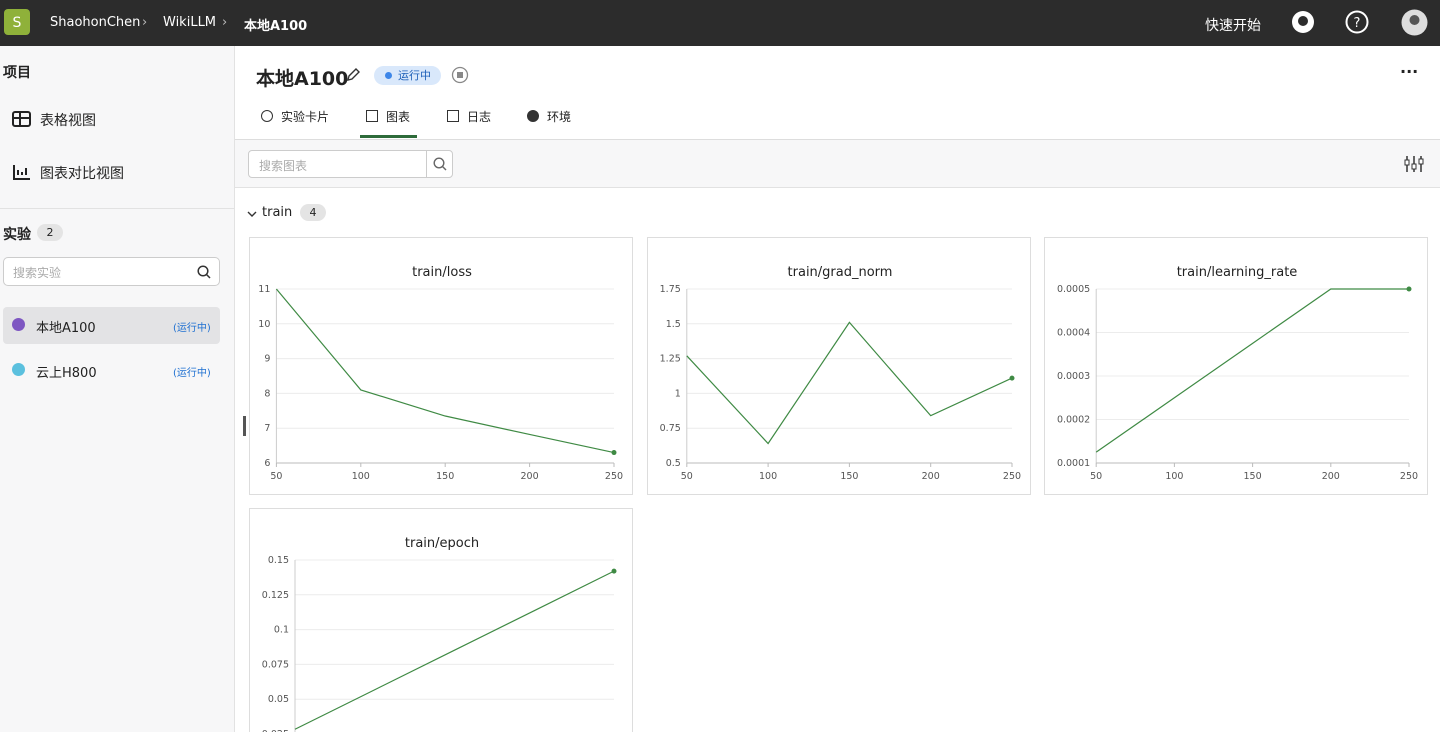 The height and width of the screenshot is (732, 1440). What do you see at coordinates (21, 119) in the screenshot?
I see `table-icon` at bounding box center [21, 119].